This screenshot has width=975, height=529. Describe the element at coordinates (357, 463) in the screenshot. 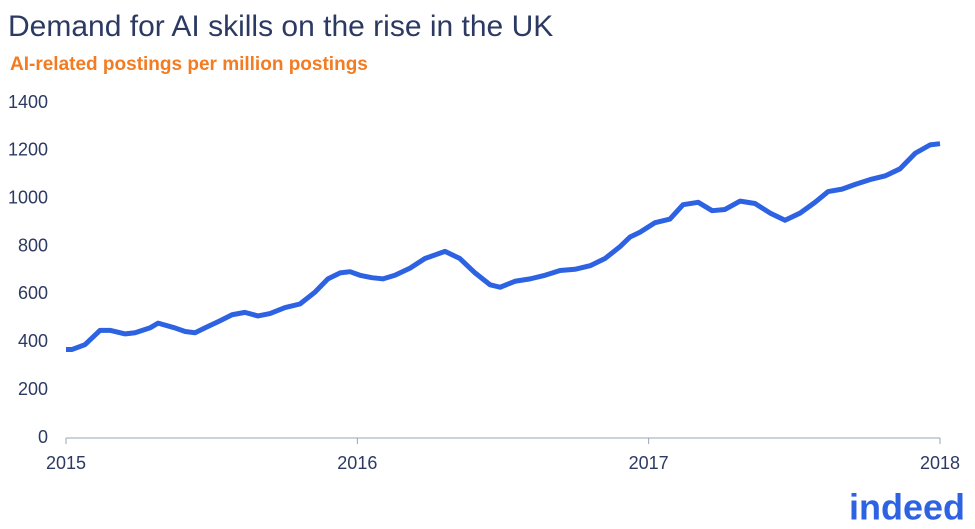

I see `x-tick-label: 2016` at that location.